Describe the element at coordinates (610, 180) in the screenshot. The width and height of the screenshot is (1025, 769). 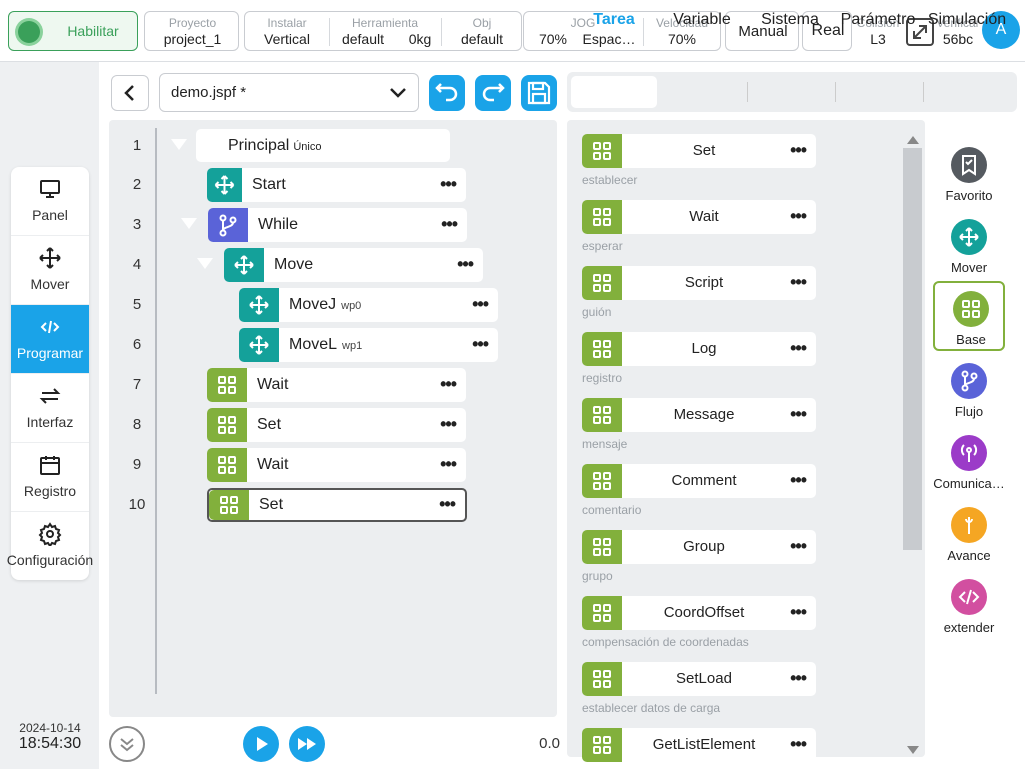
I see `command-description: establecer` at that location.